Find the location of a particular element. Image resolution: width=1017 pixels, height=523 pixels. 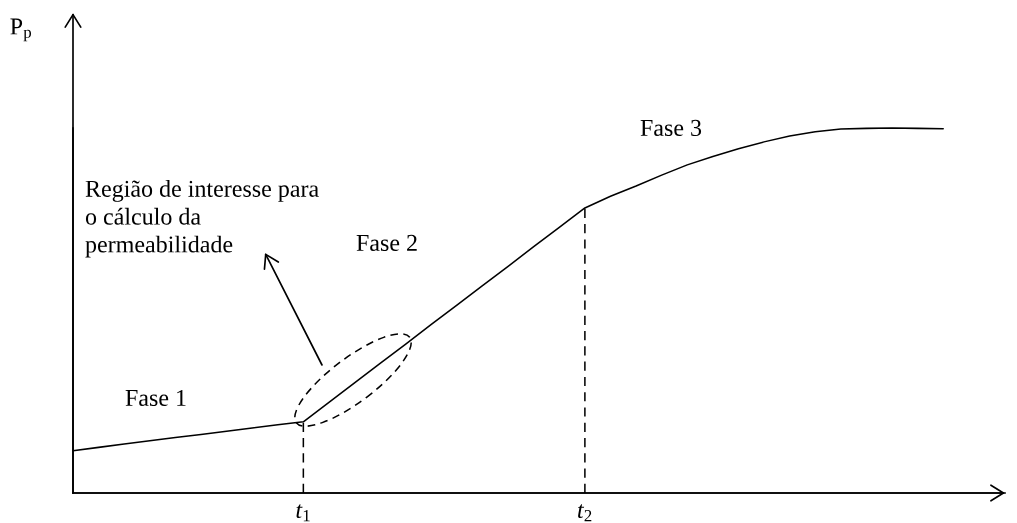

x-tick-label: t$_{2}$ is located at coordinates (585, 513).